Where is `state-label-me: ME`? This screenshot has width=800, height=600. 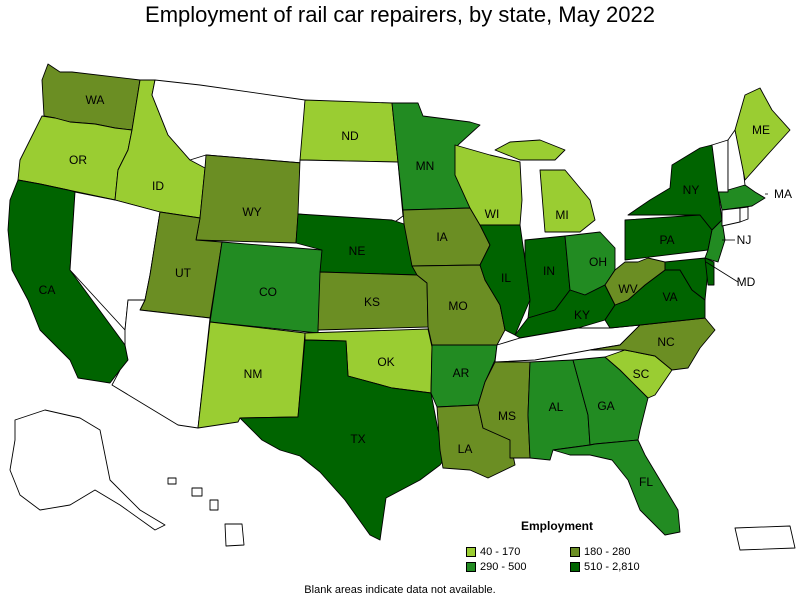 state-label-me: ME is located at coordinates (761, 130).